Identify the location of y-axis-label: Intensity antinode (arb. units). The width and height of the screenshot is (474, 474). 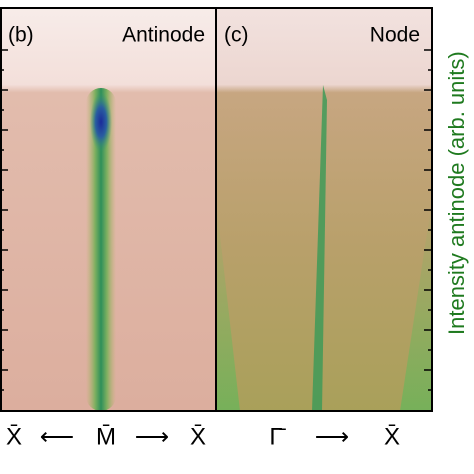
(456, 193).